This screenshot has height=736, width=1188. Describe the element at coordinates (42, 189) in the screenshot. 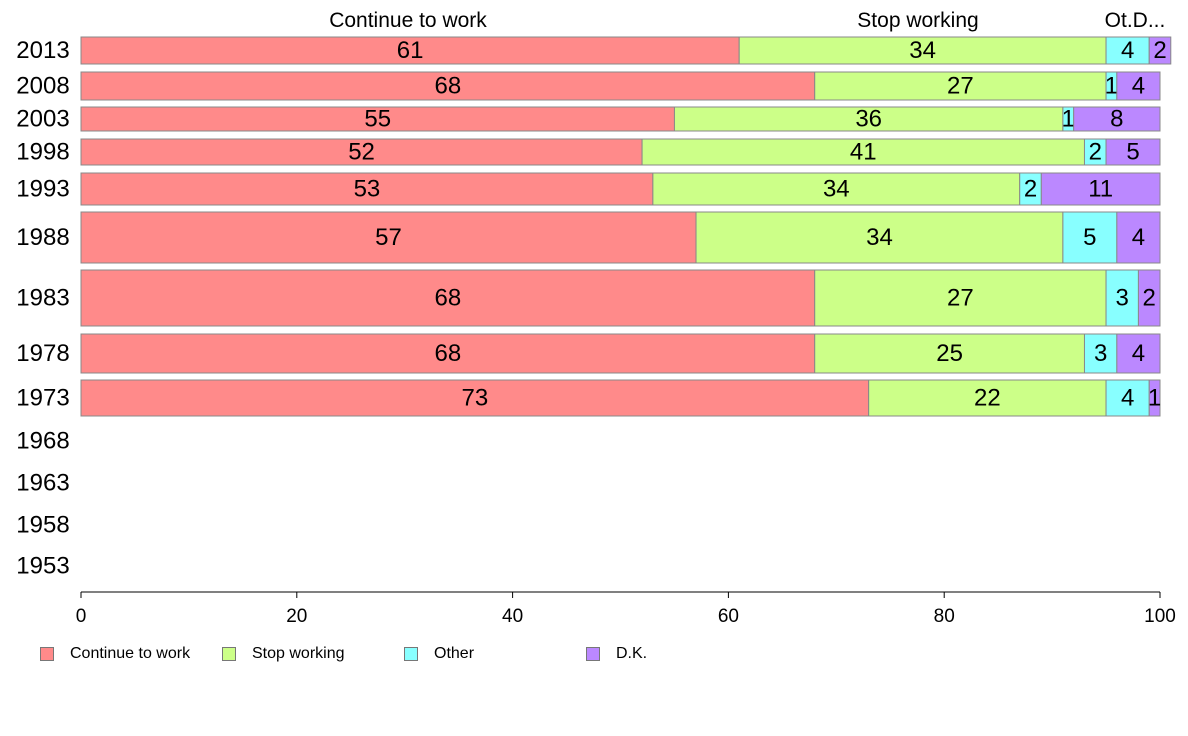

I see `y-label-1993: 1993` at that location.